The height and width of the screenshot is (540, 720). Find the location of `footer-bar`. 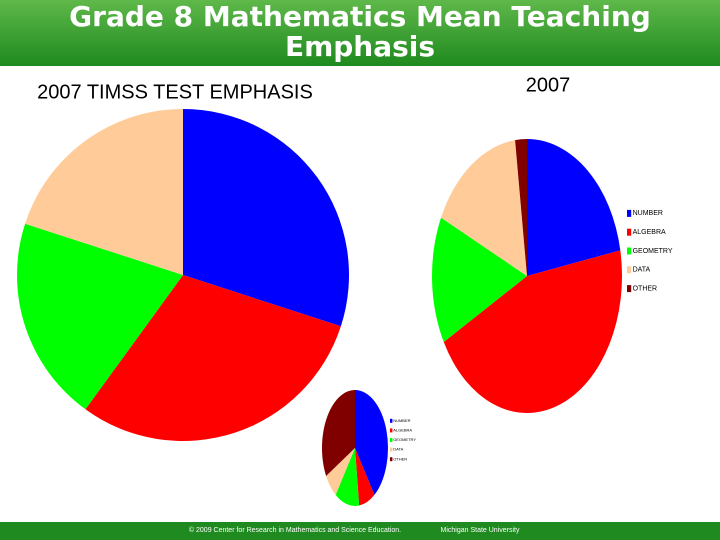

footer-bar is located at coordinates (360, 531).